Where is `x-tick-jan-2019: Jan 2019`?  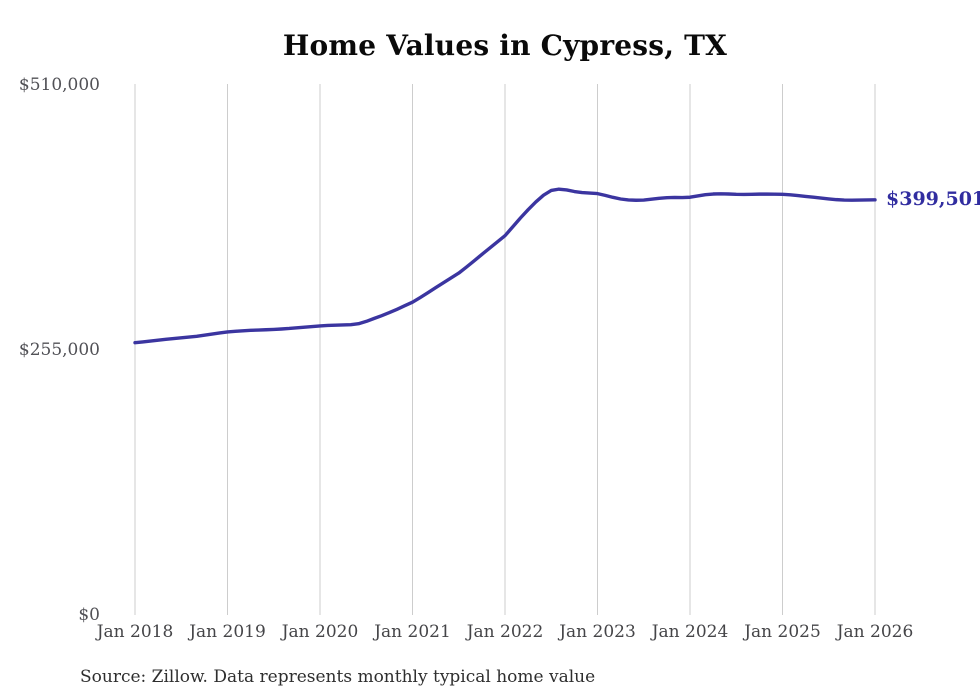 x-tick-jan-2019: Jan 2019 is located at coordinates (227, 632).